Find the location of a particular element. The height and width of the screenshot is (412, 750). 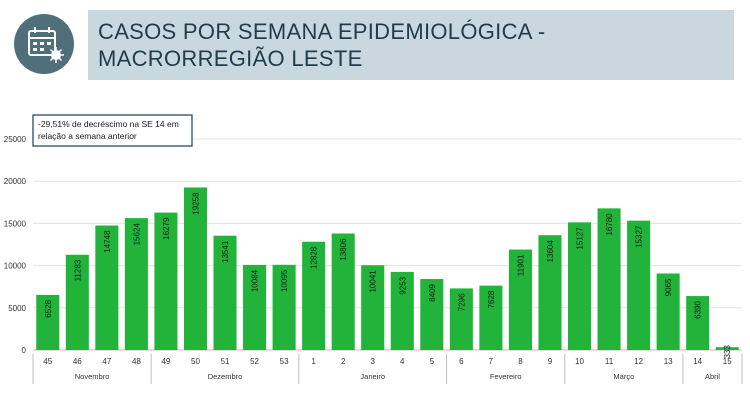

value-label: 15127 is located at coordinates (580, 238).